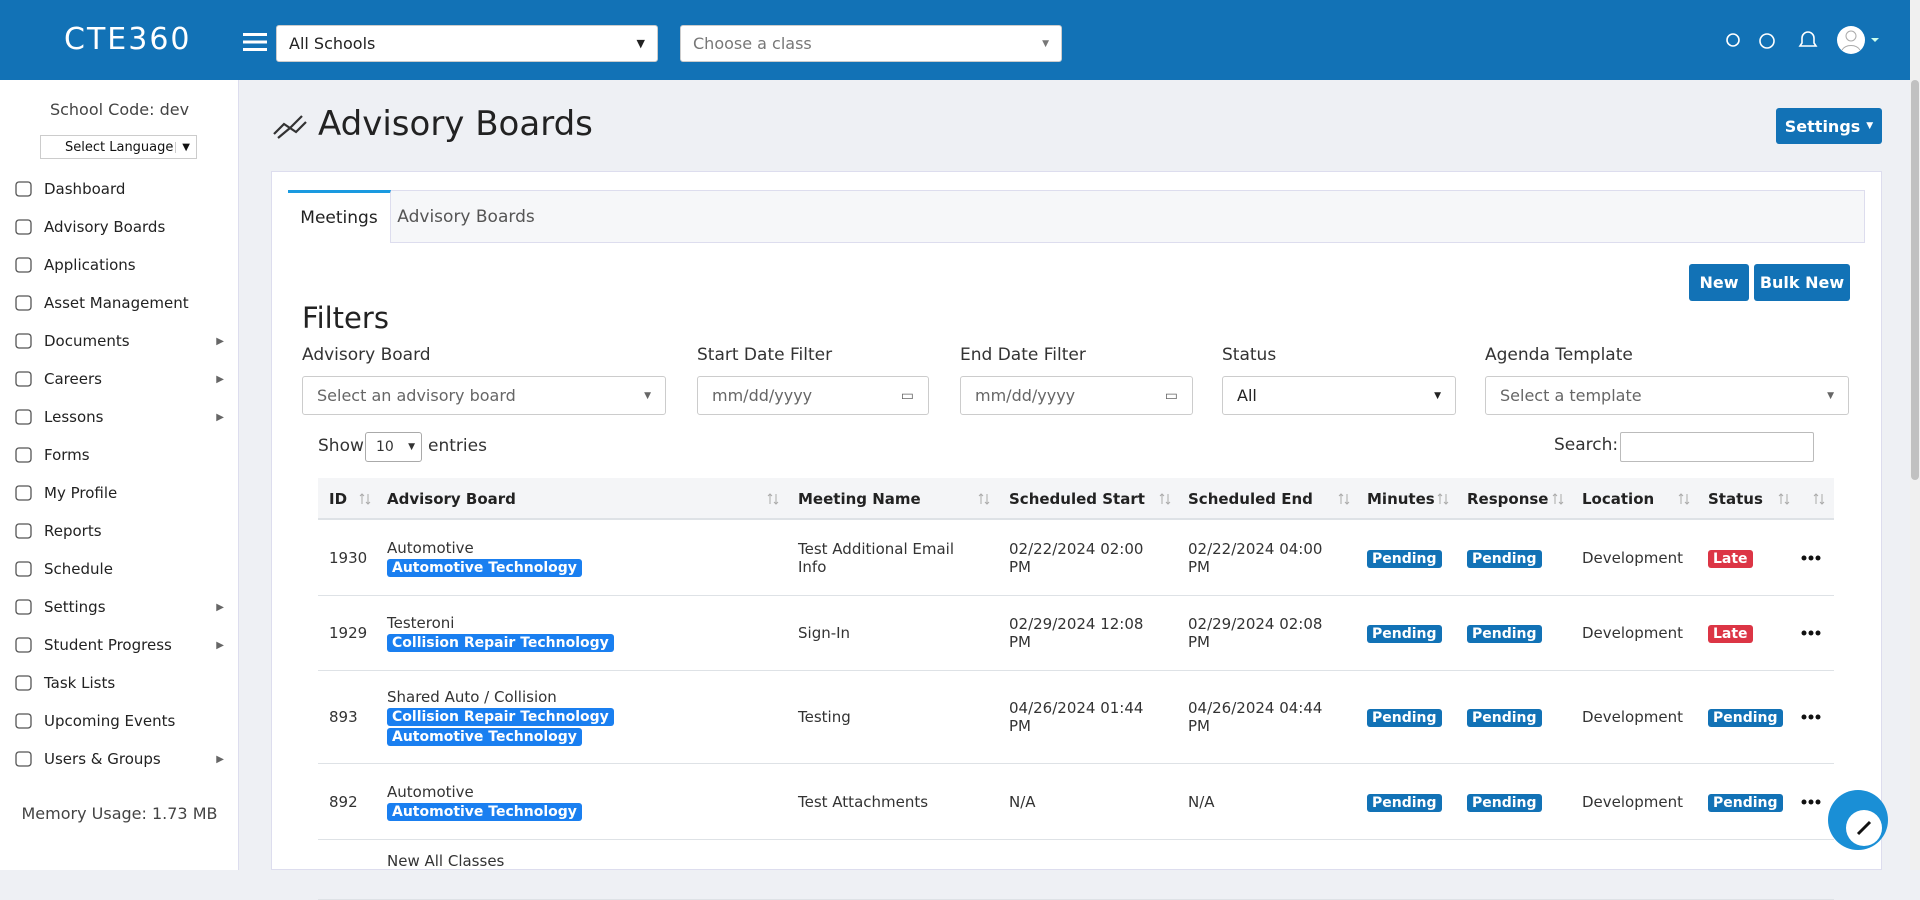 This screenshot has width=1920, height=900. What do you see at coordinates (348, 801) in the screenshot?
I see `table-cell: 892` at bounding box center [348, 801].